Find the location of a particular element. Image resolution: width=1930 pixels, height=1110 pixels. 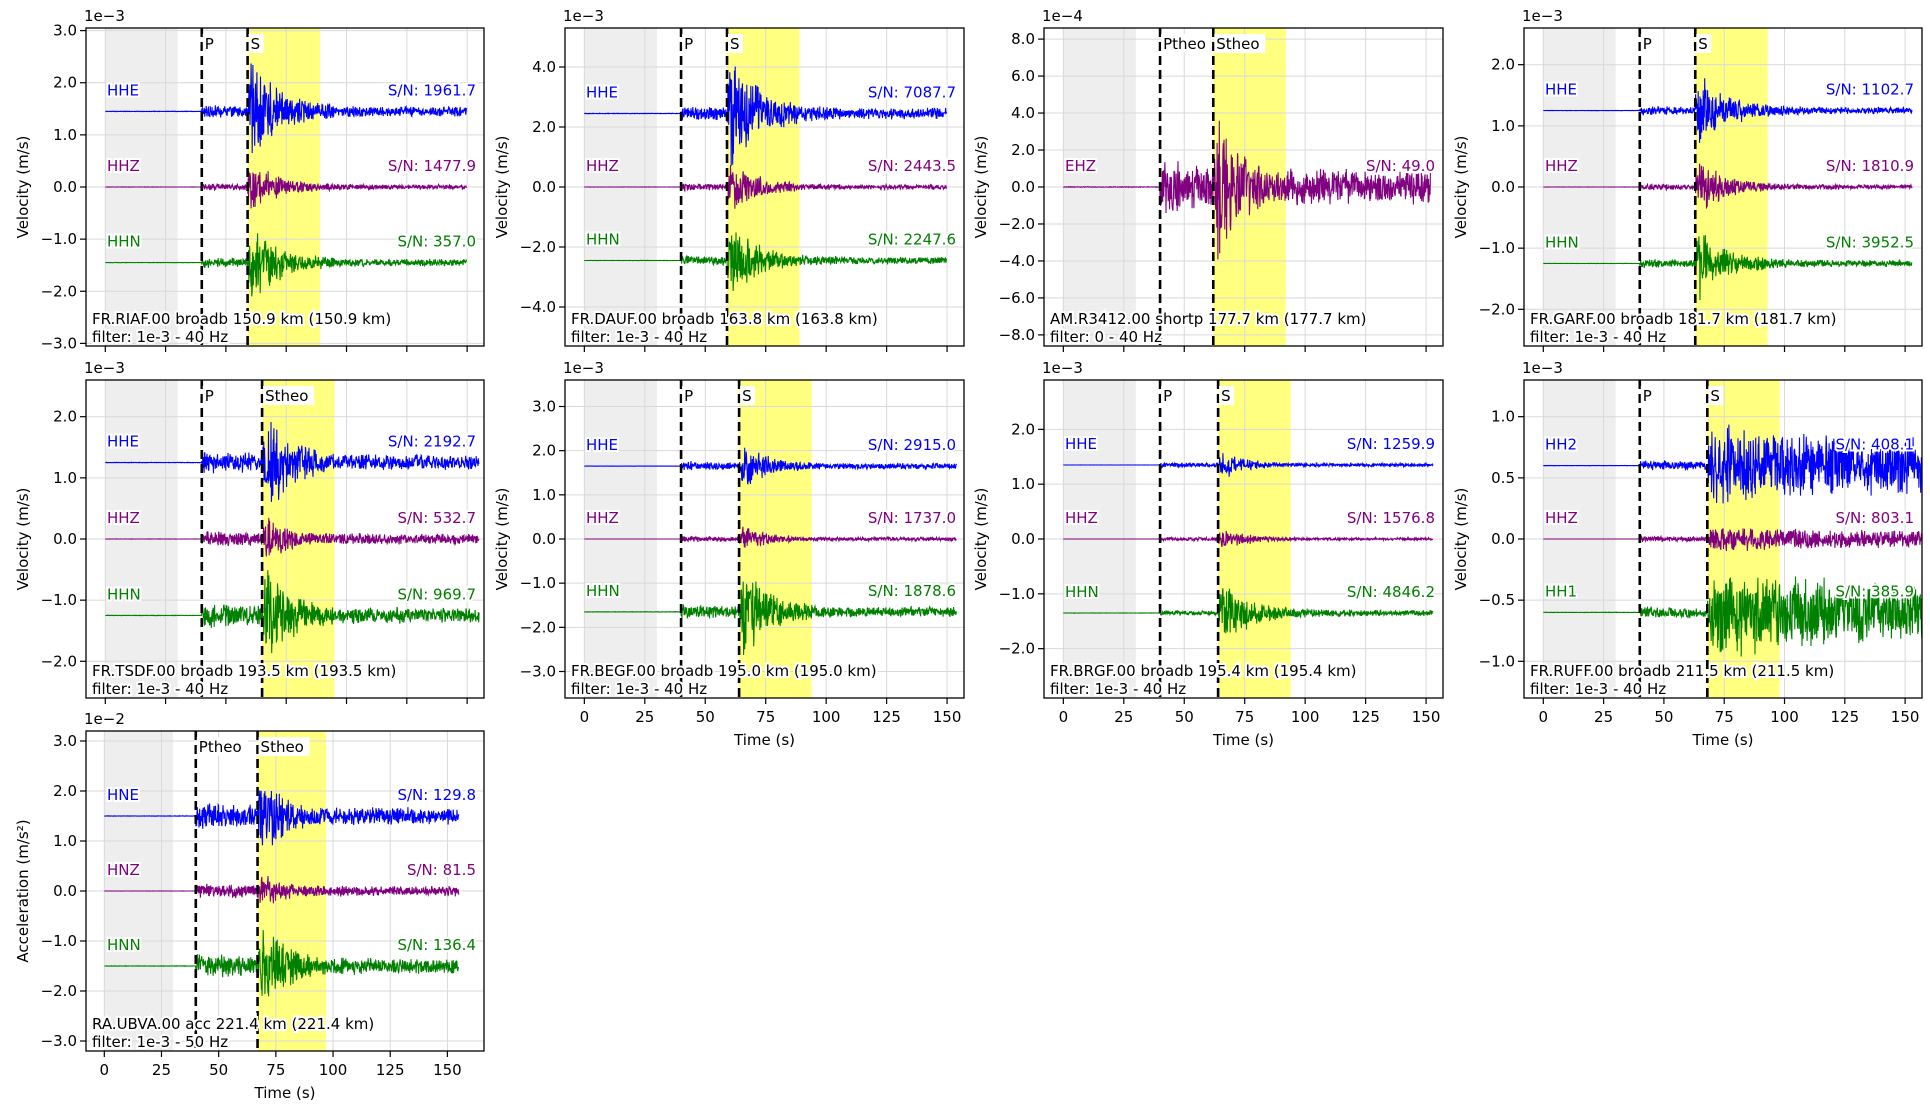

trace-hh1 is located at coordinates (1732, 616).